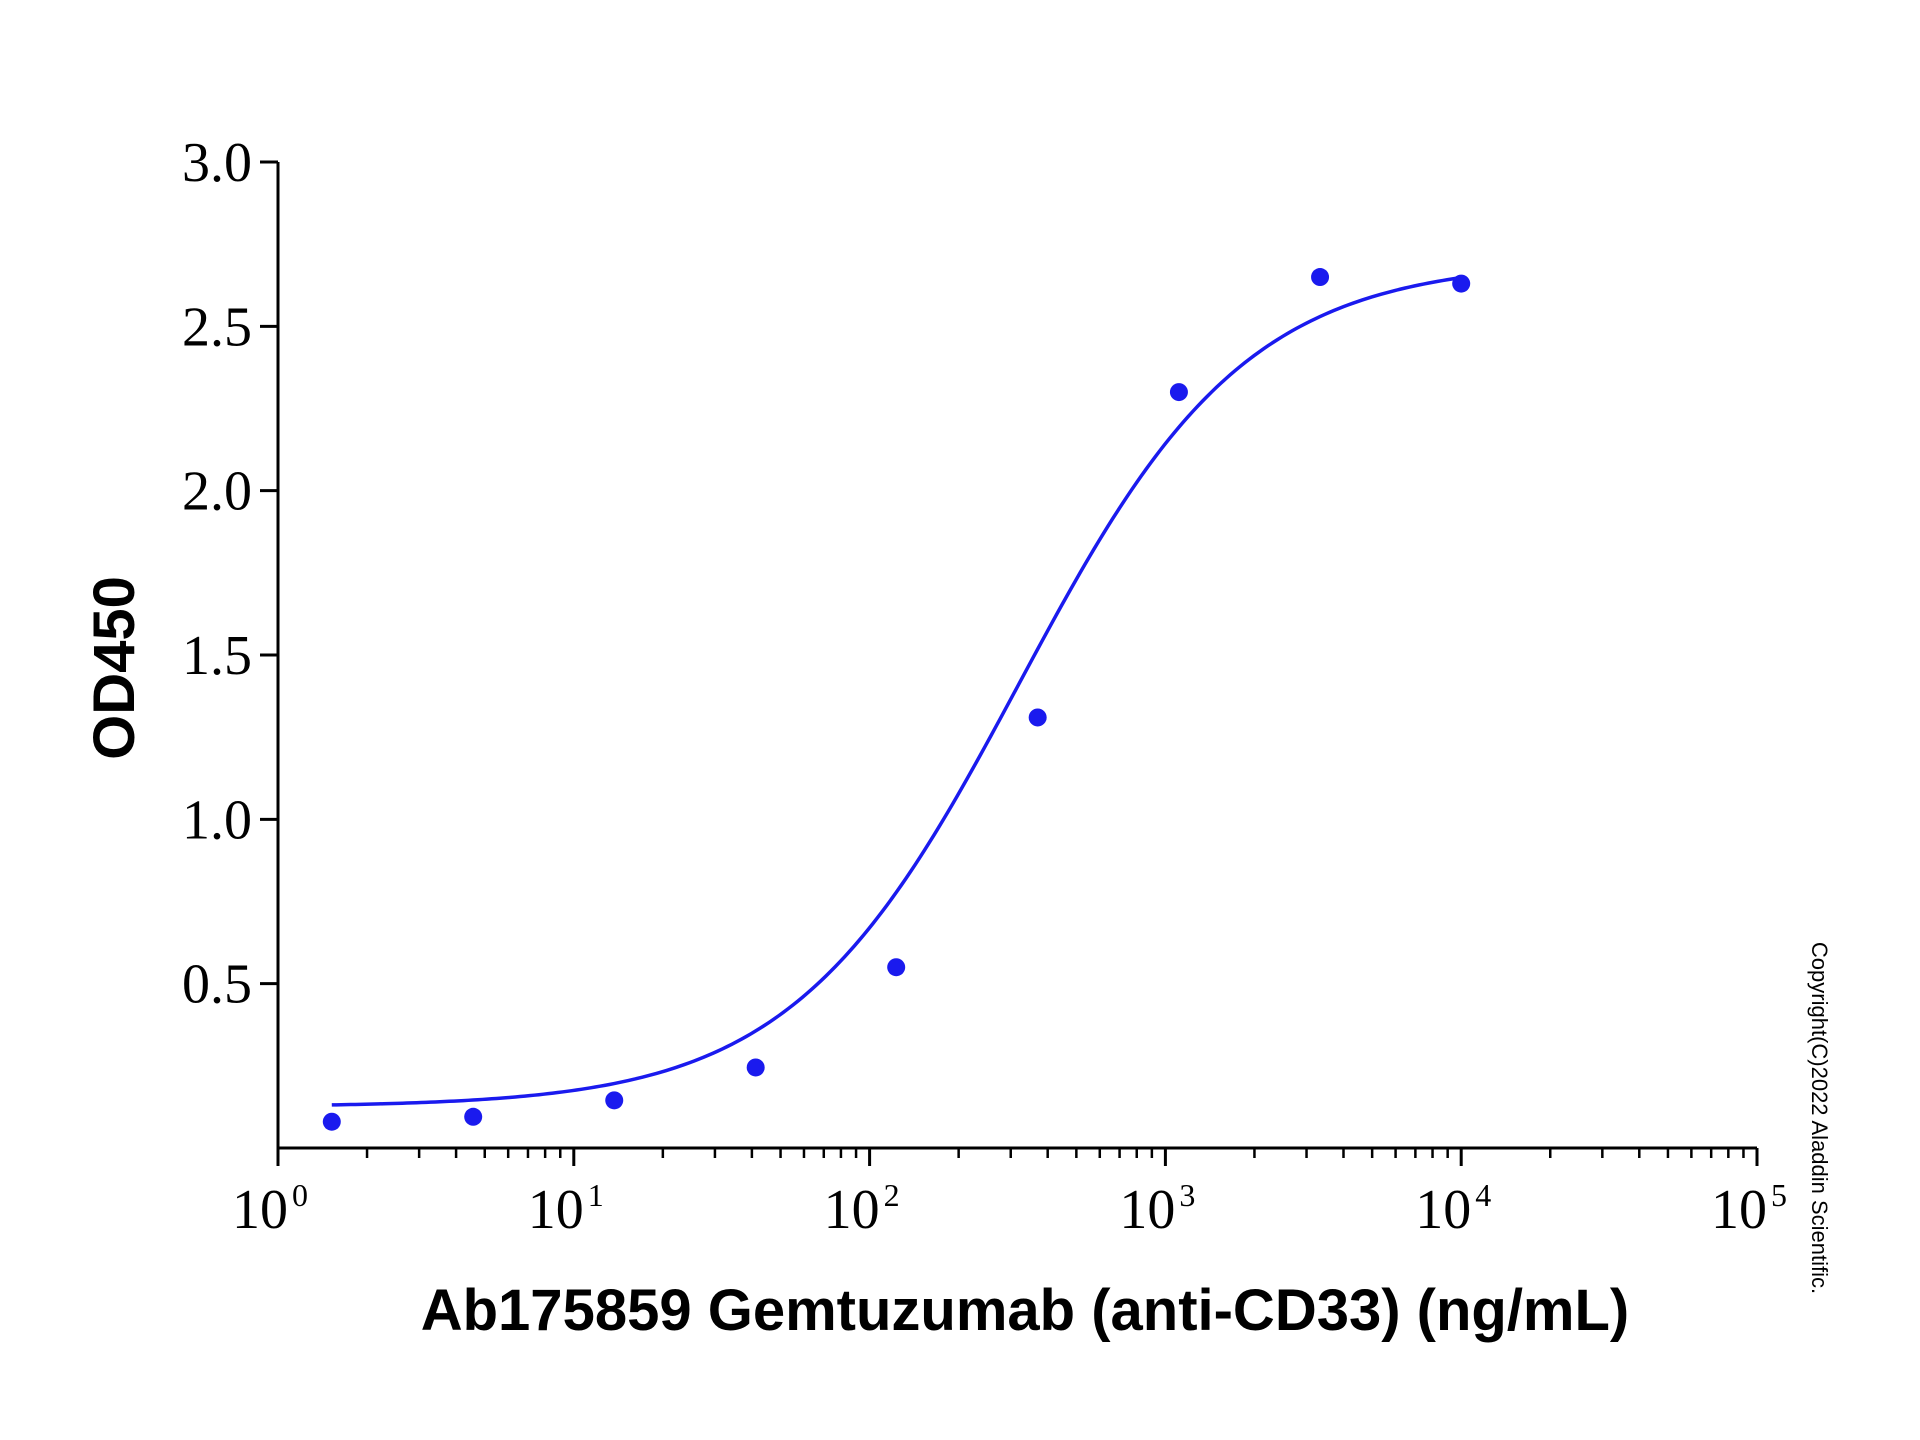 The image size is (1920, 1440). I want to click on x-tick-label: 10 3, so click(1157, 1209).